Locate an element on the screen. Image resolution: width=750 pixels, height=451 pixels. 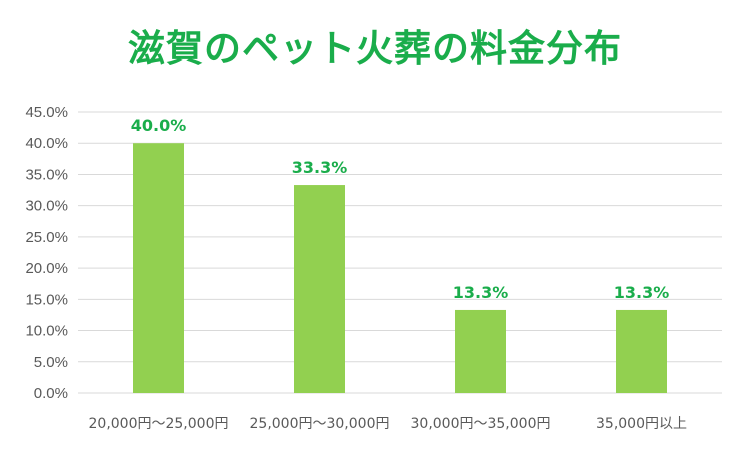
chart-title: 滋賀のペット火葬の料金分布 is located at coordinates (375, 48).